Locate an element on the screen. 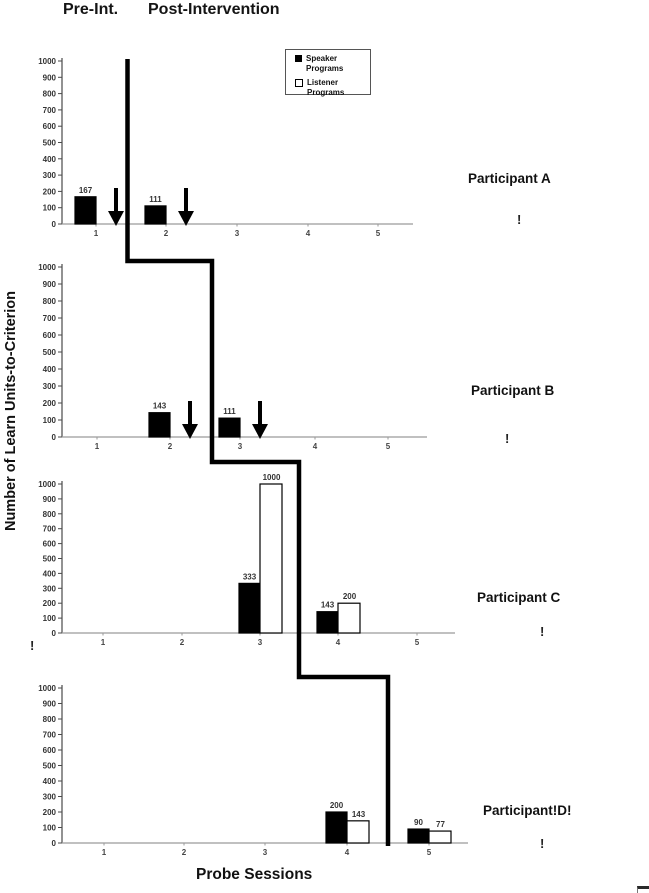  exclamation-mark-c-left: ! is located at coordinates (32, 645).